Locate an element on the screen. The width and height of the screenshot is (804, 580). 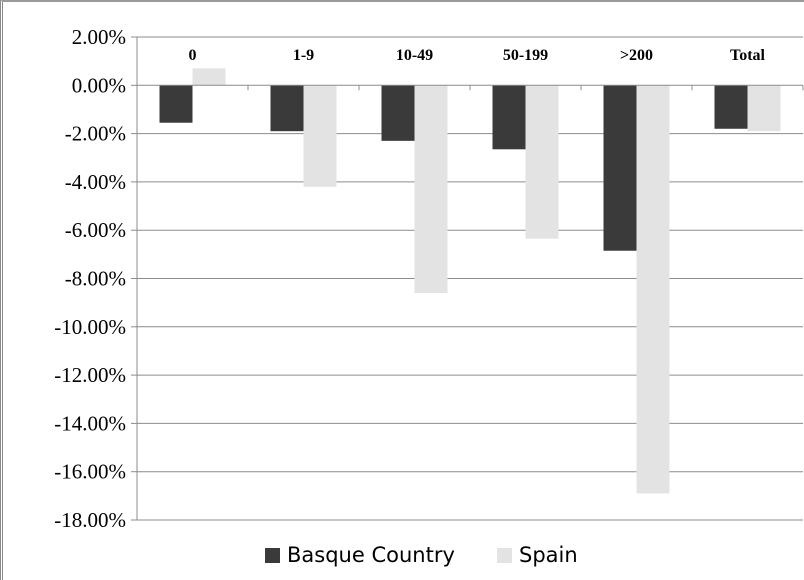
y-tick-label: -4.00% is located at coordinates (95, 182).